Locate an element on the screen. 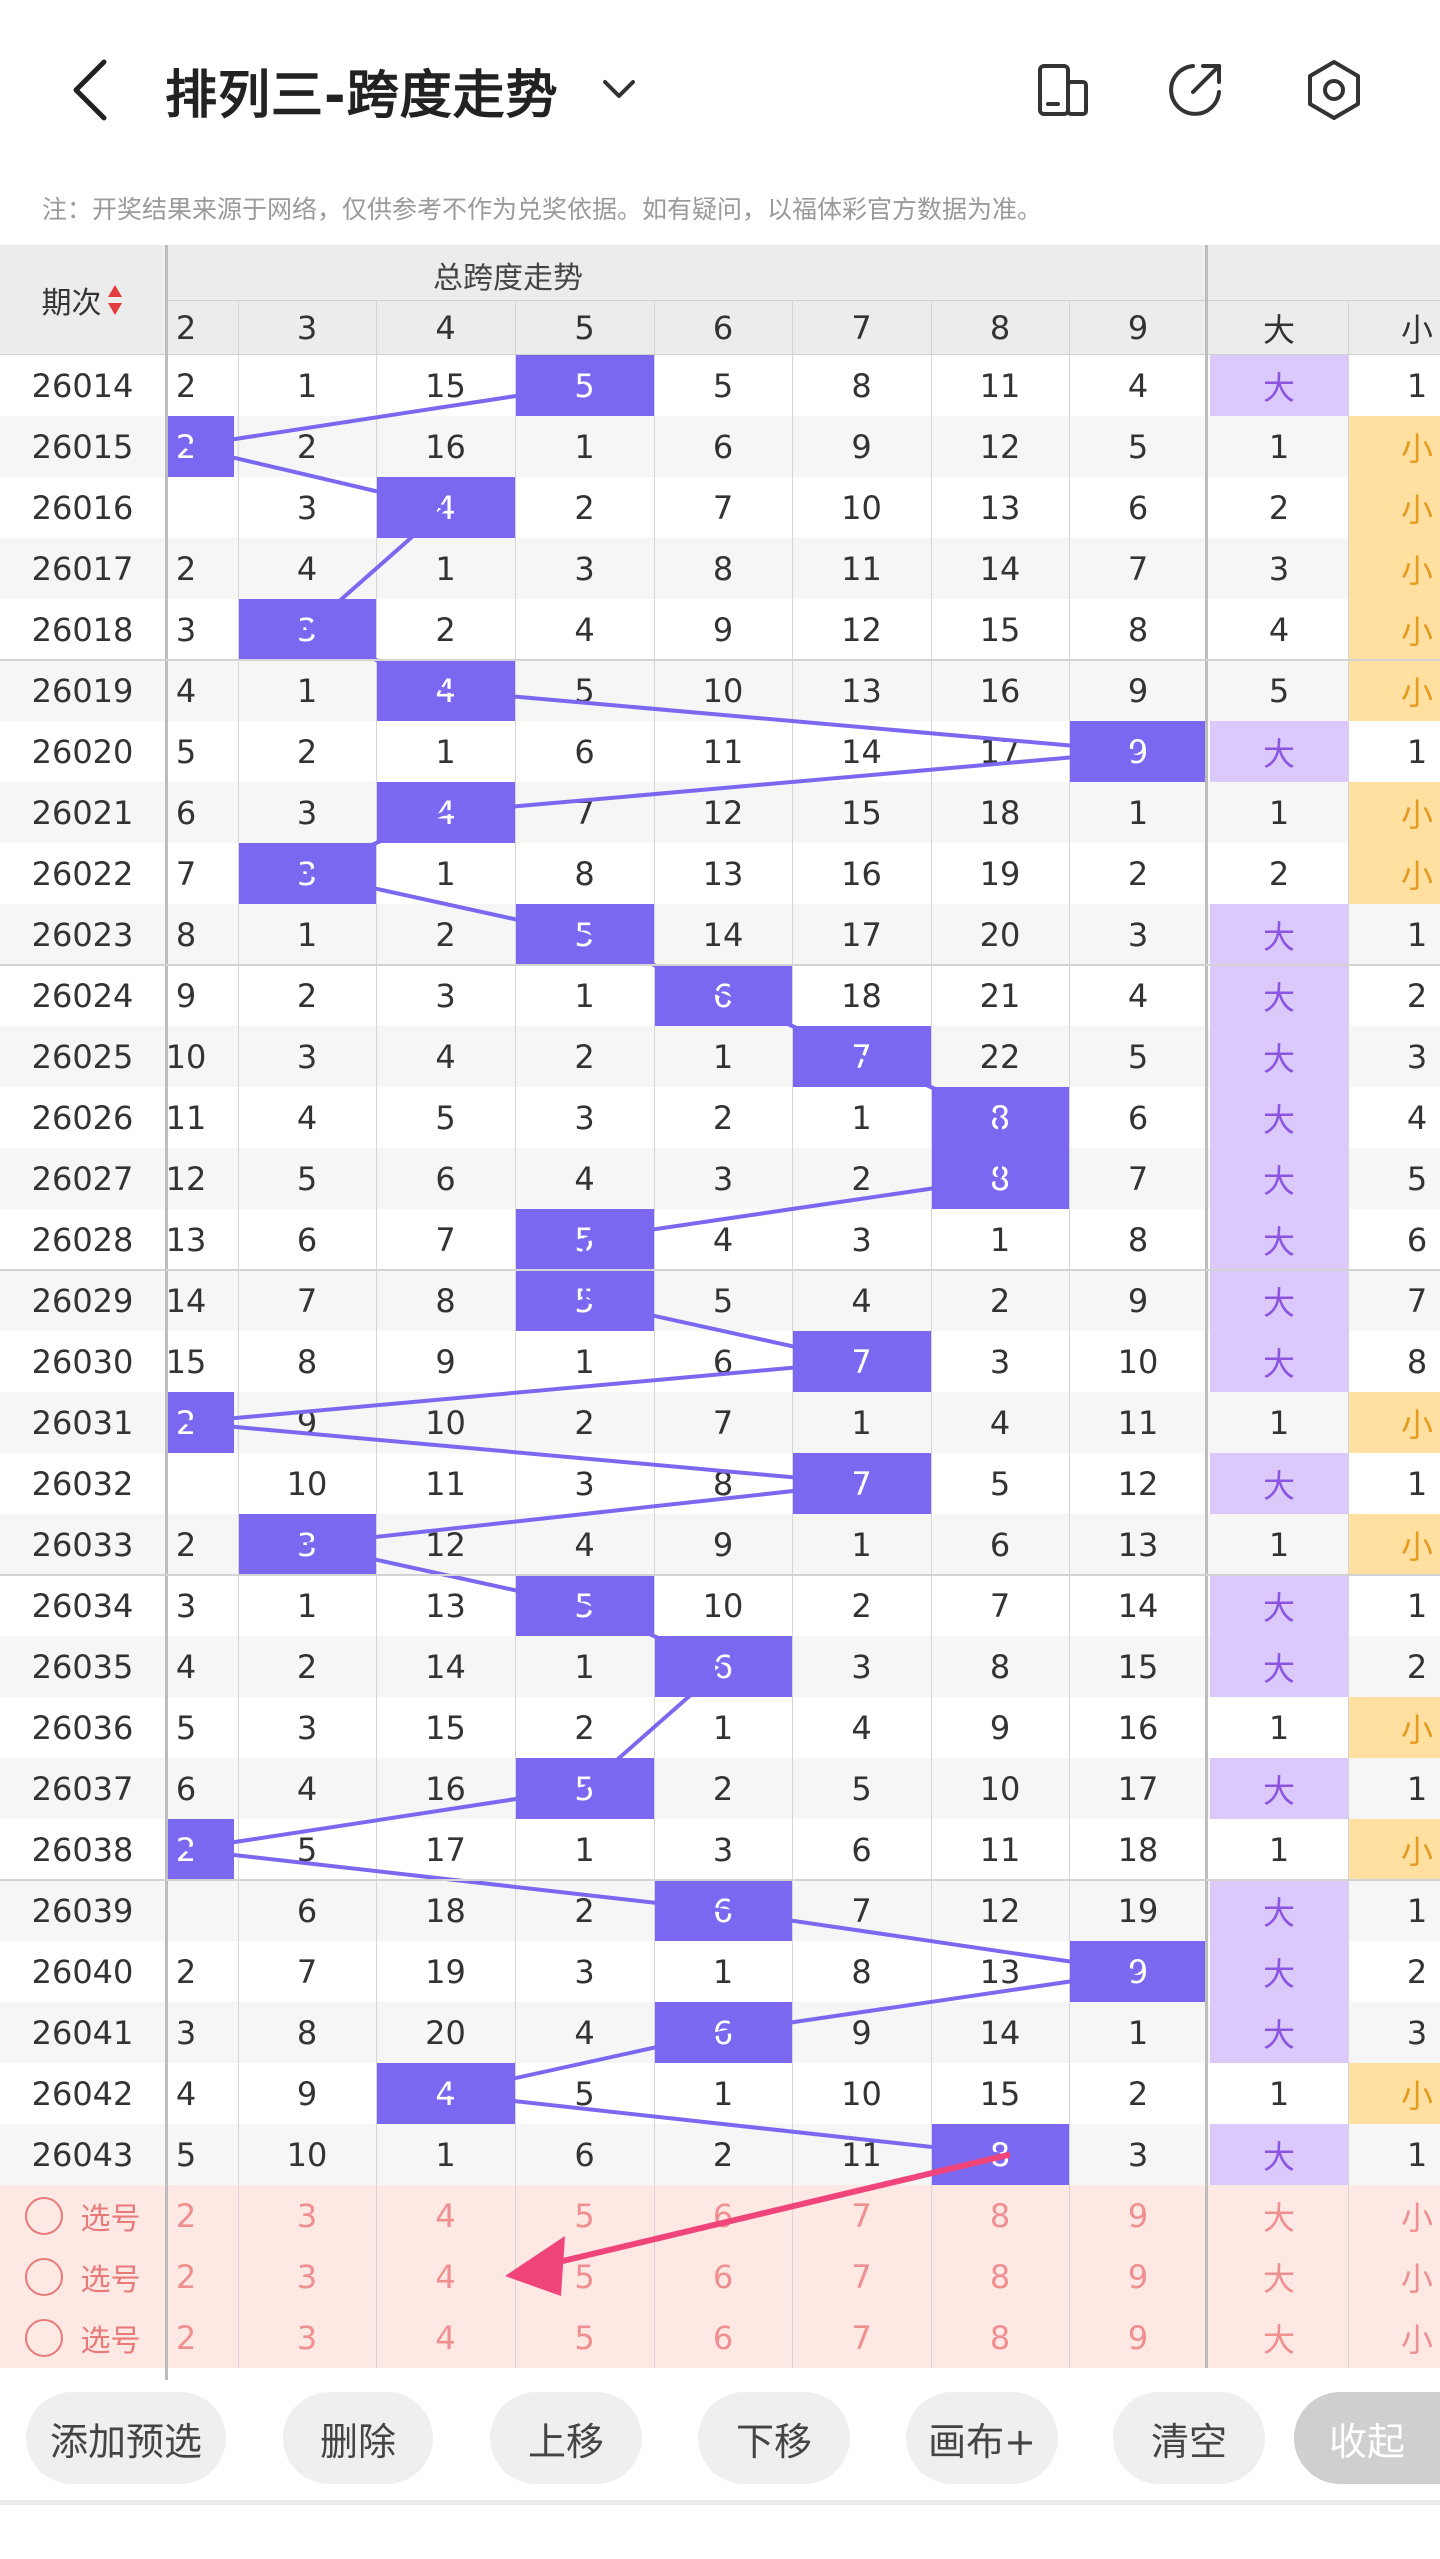 This screenshot has height=2559, width=1440. trend-cell: 小 is located at coordinates (1394, 1849).